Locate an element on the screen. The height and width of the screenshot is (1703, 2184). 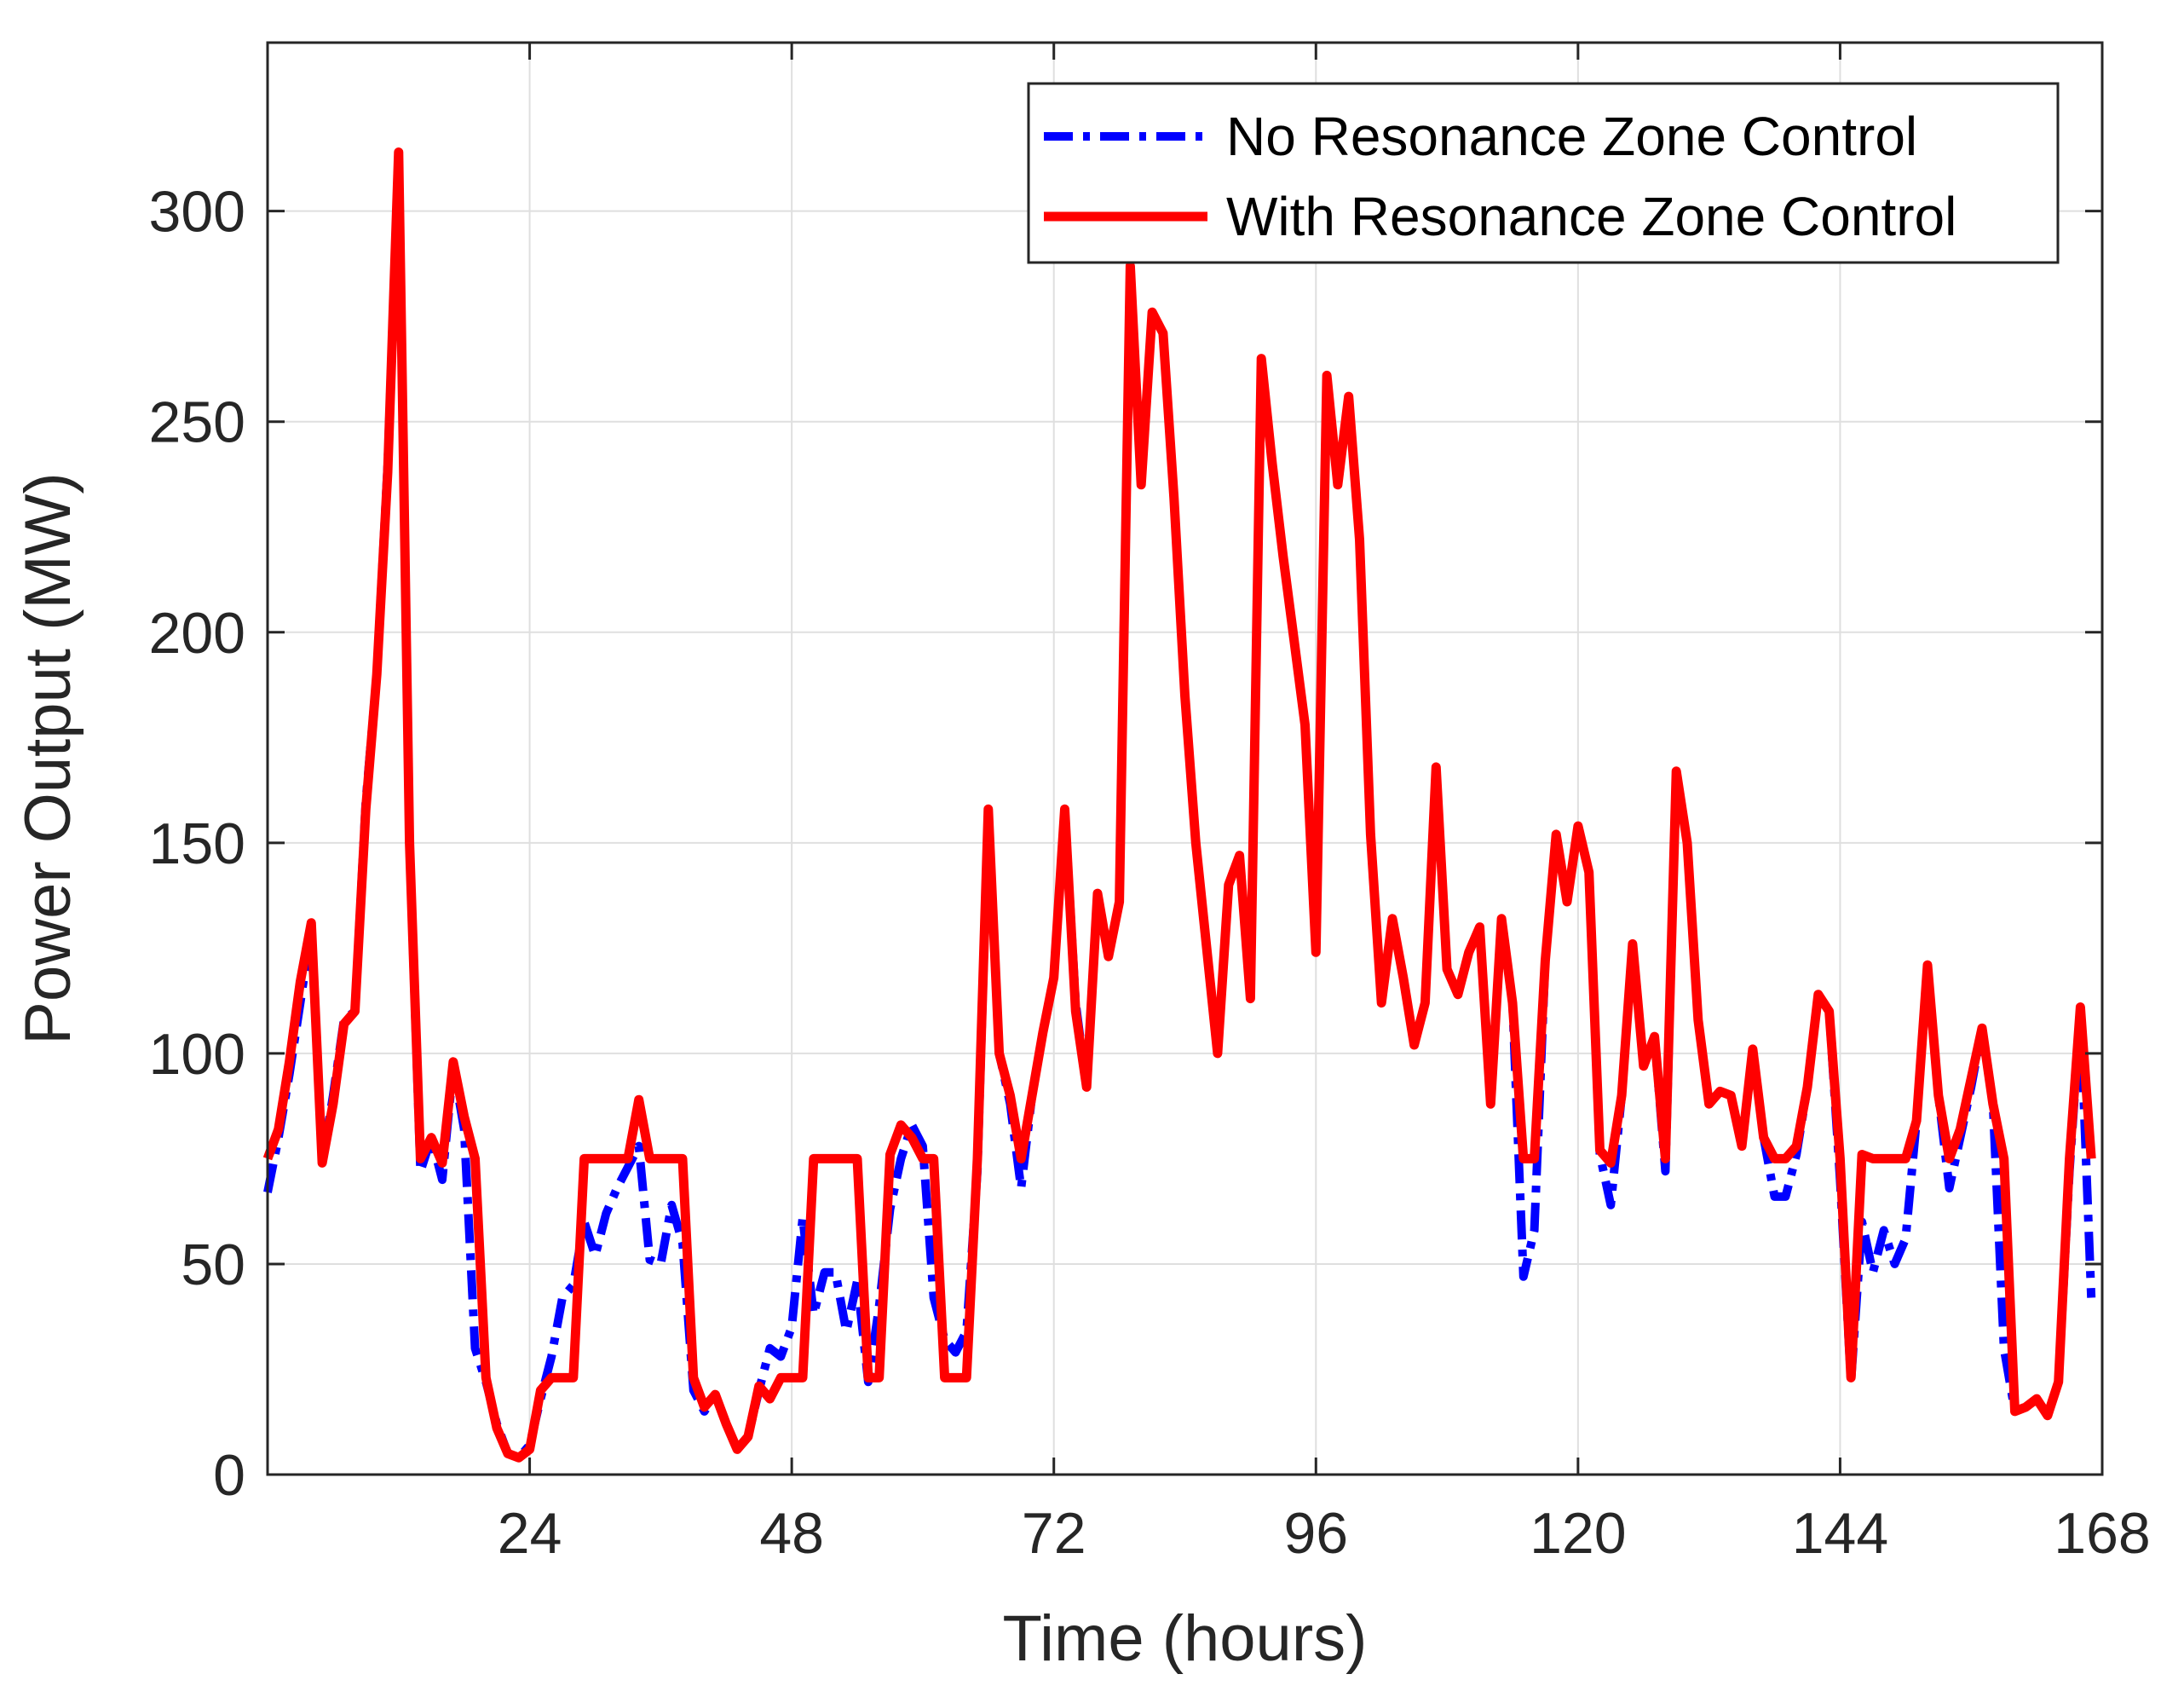
x-tick-label: 144 is located at coordinates (1840, 1534).